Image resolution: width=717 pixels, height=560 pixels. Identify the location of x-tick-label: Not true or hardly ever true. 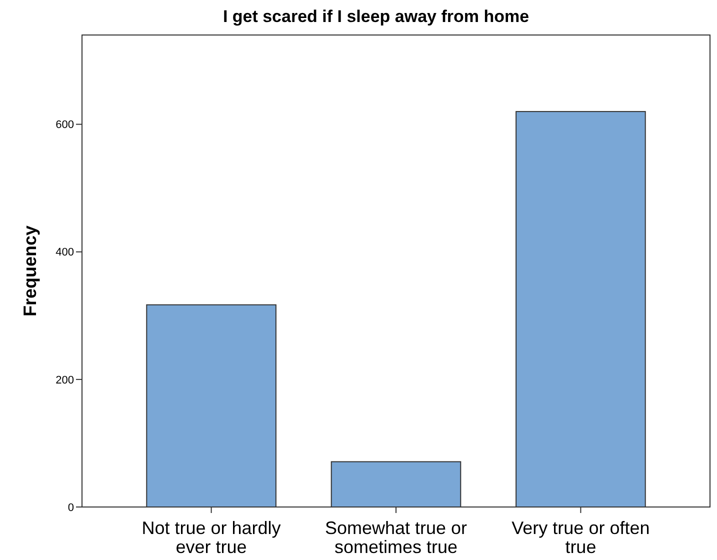
(211, 537).